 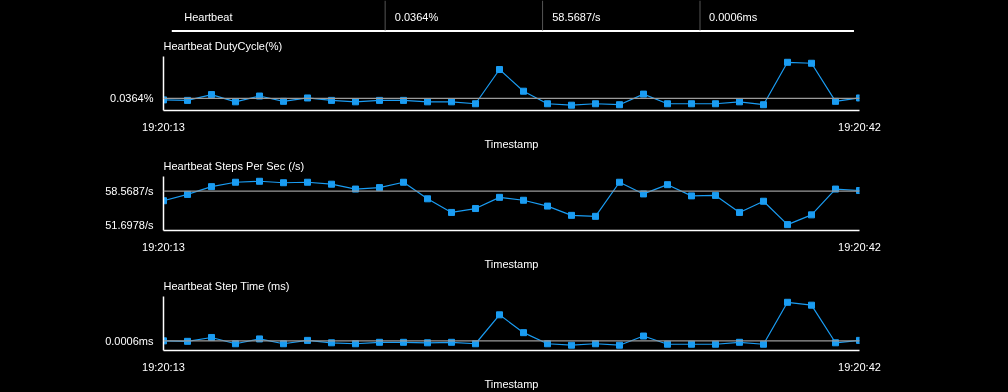 I want to click on text: Heartbeat, so click(x=208, y=16).